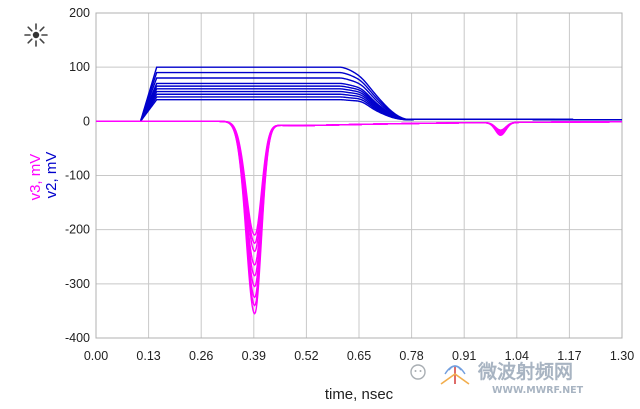 The image size is (640, 409). I want to click on y-tick-label: -300, so click(77, 284).